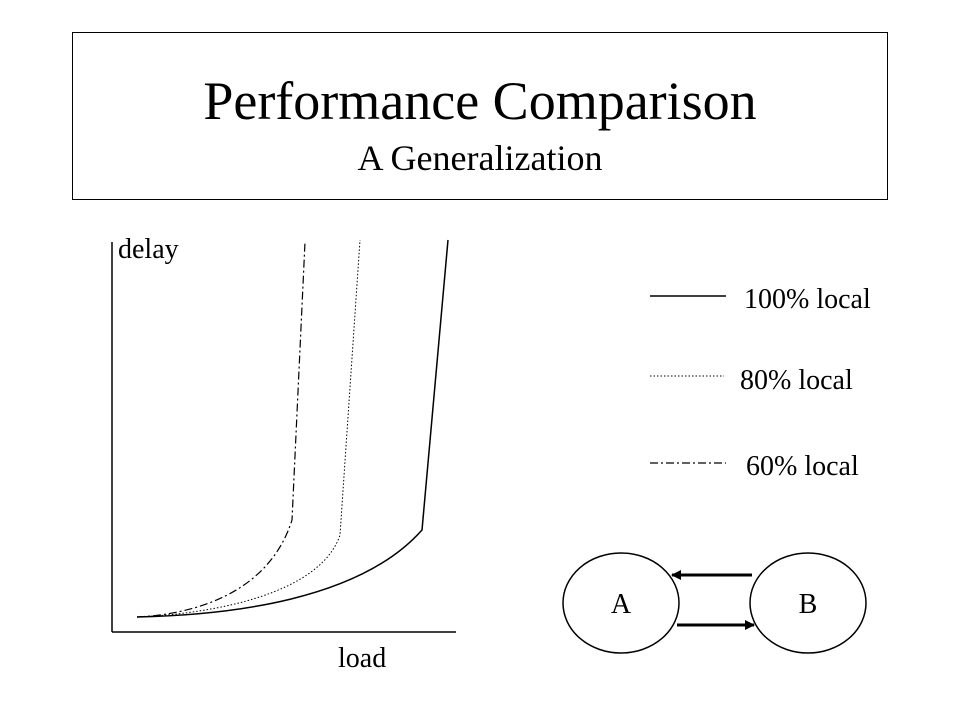  What do you see at coordinates (480, 101) in the screenshot?
I see `slide-title: Performance Comparison` at bounding box center [480, 101].